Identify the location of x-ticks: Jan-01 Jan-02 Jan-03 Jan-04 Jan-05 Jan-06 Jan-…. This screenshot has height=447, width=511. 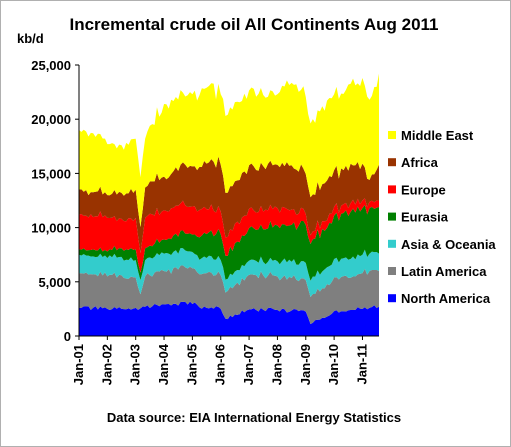
(220, 360).